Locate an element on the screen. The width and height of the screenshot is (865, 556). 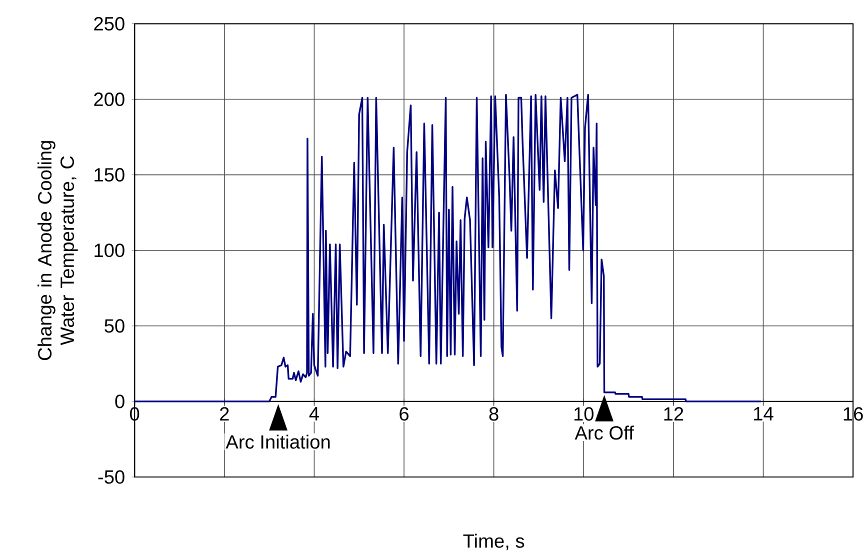
y-axis-title: Change in Anode Cooling Water Temperature, C is located at coordinates (58, 250).